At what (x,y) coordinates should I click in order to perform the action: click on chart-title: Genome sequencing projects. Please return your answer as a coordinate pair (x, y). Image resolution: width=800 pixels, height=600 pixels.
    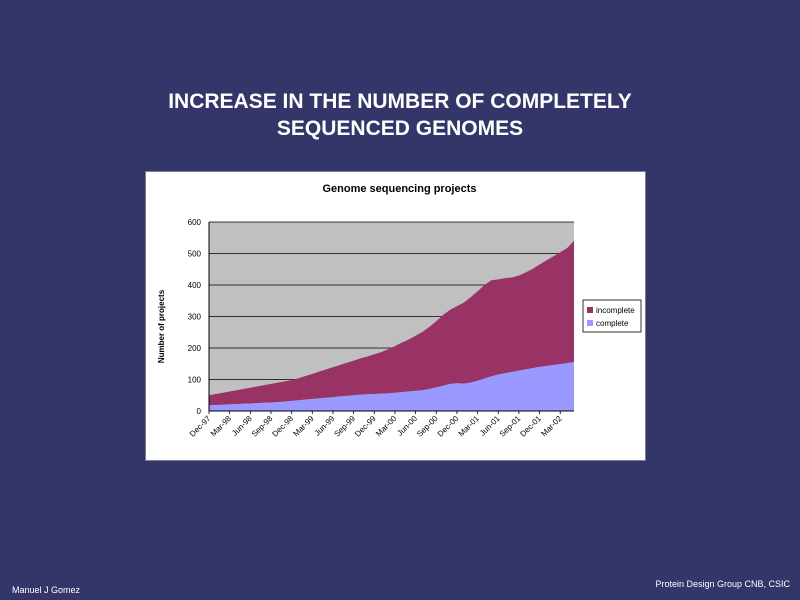
    Looking at the image, I should click on (399, 189).